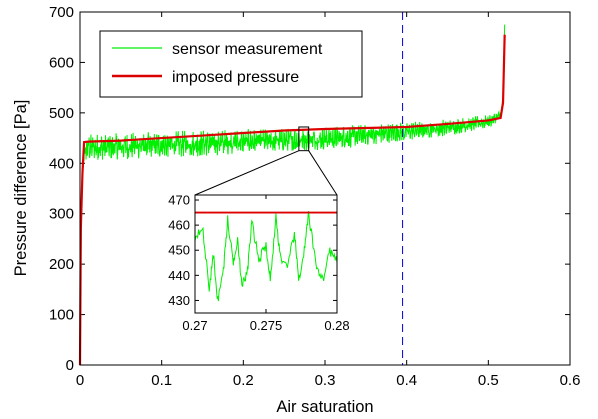  I want to click on inset-data, so click(266, 256).